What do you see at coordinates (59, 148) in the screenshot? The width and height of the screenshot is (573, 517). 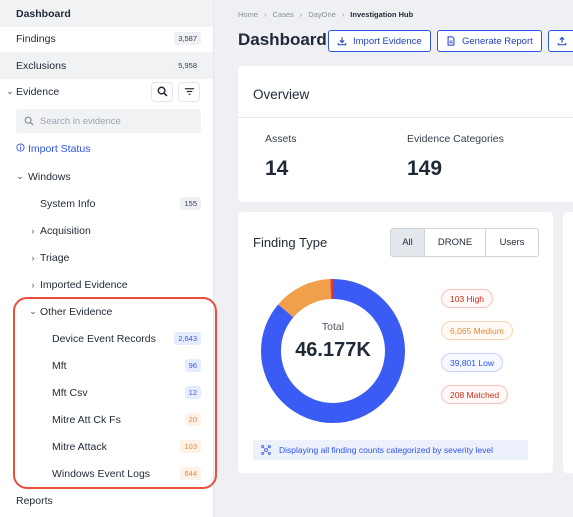 I see `sidebar-item-label: Import Status` at bounding box center [59, 148].